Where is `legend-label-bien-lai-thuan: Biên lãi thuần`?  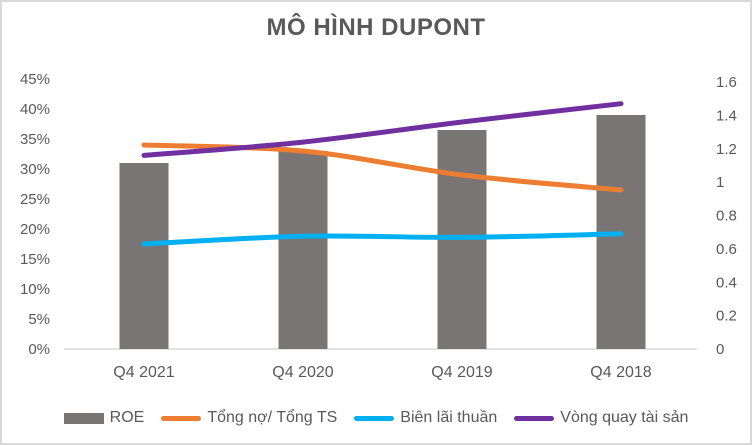
legend-label-bien-lai-thuan: Biên lãi thuần is located at coordinates (449, 417).